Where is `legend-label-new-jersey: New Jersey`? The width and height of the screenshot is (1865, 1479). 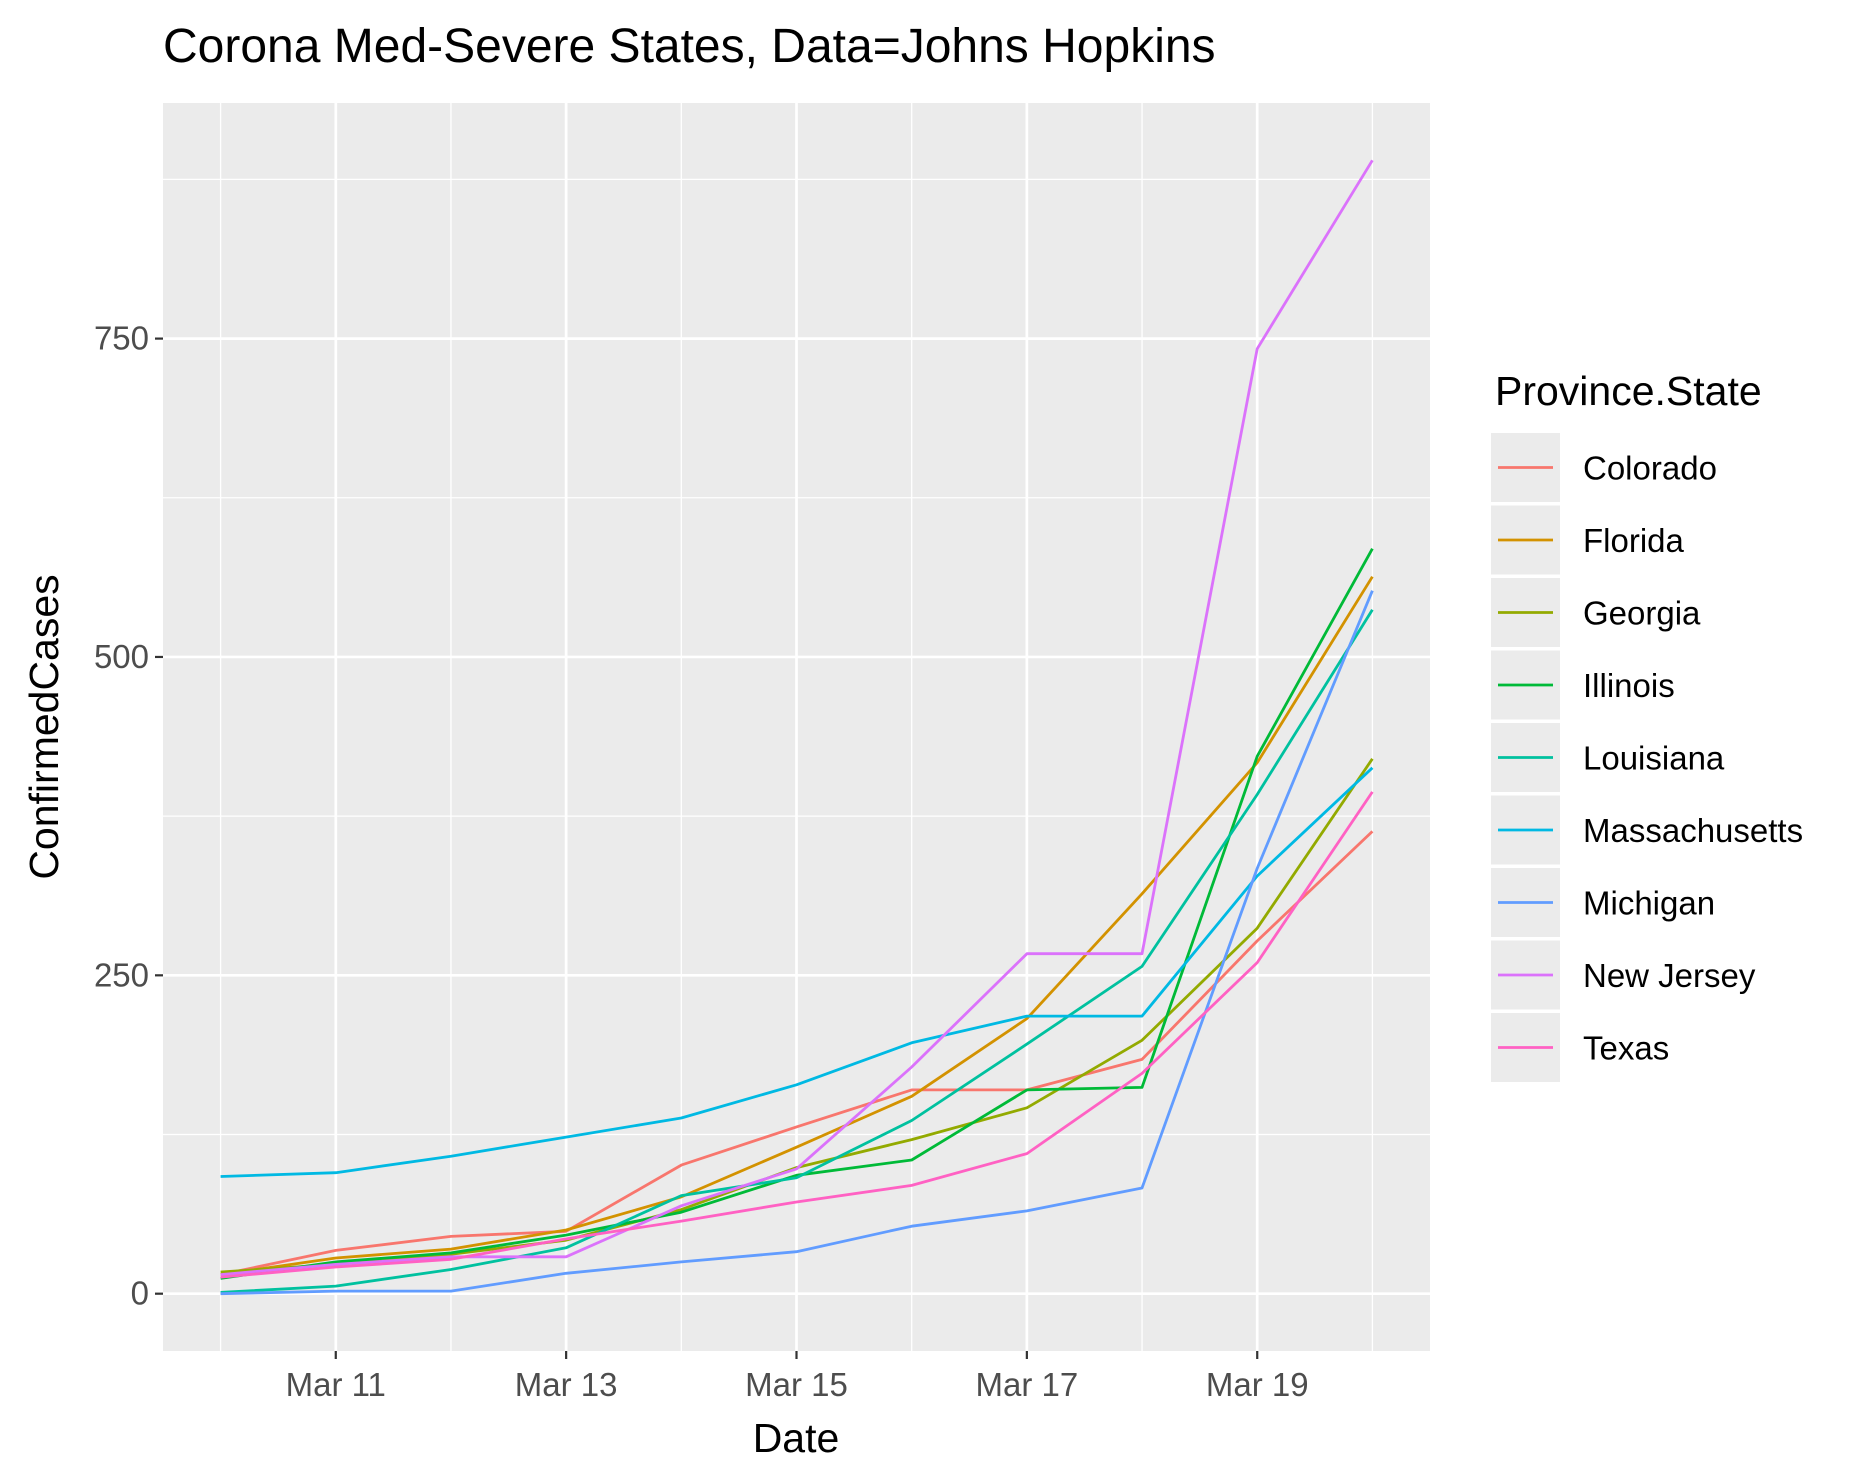
legend-label-new-jersey: New Jersey is located at coordinates (1669, 975).